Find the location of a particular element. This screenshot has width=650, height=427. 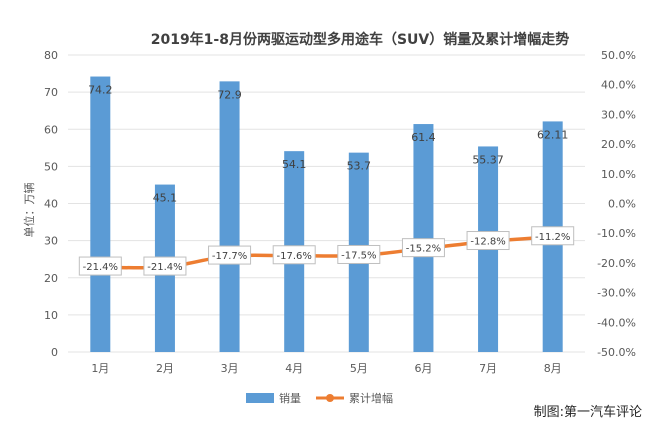

bar-data-label: 53.7 is located at coordinates (359, 166).